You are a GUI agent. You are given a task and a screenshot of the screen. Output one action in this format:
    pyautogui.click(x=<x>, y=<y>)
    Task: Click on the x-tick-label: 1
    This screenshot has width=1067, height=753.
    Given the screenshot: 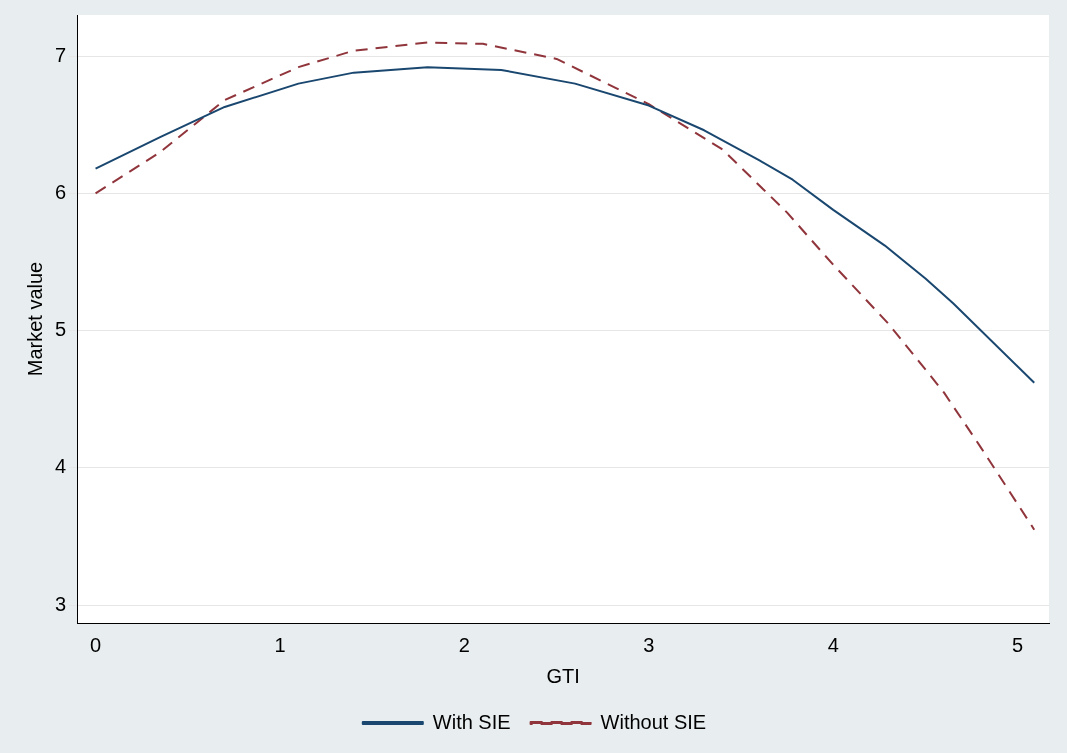 What is the action you would take?
    pyautogui.click(x=280, y=644)
    